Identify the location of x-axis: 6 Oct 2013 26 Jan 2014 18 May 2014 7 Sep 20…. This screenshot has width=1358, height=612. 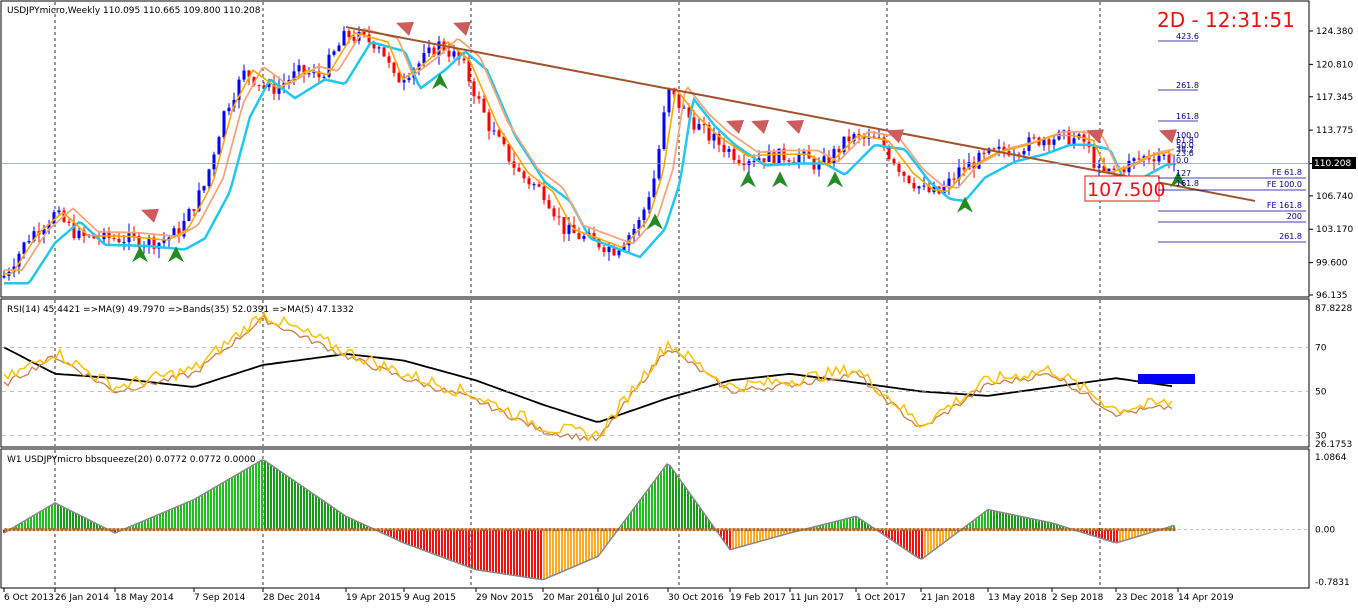
(618, 595).